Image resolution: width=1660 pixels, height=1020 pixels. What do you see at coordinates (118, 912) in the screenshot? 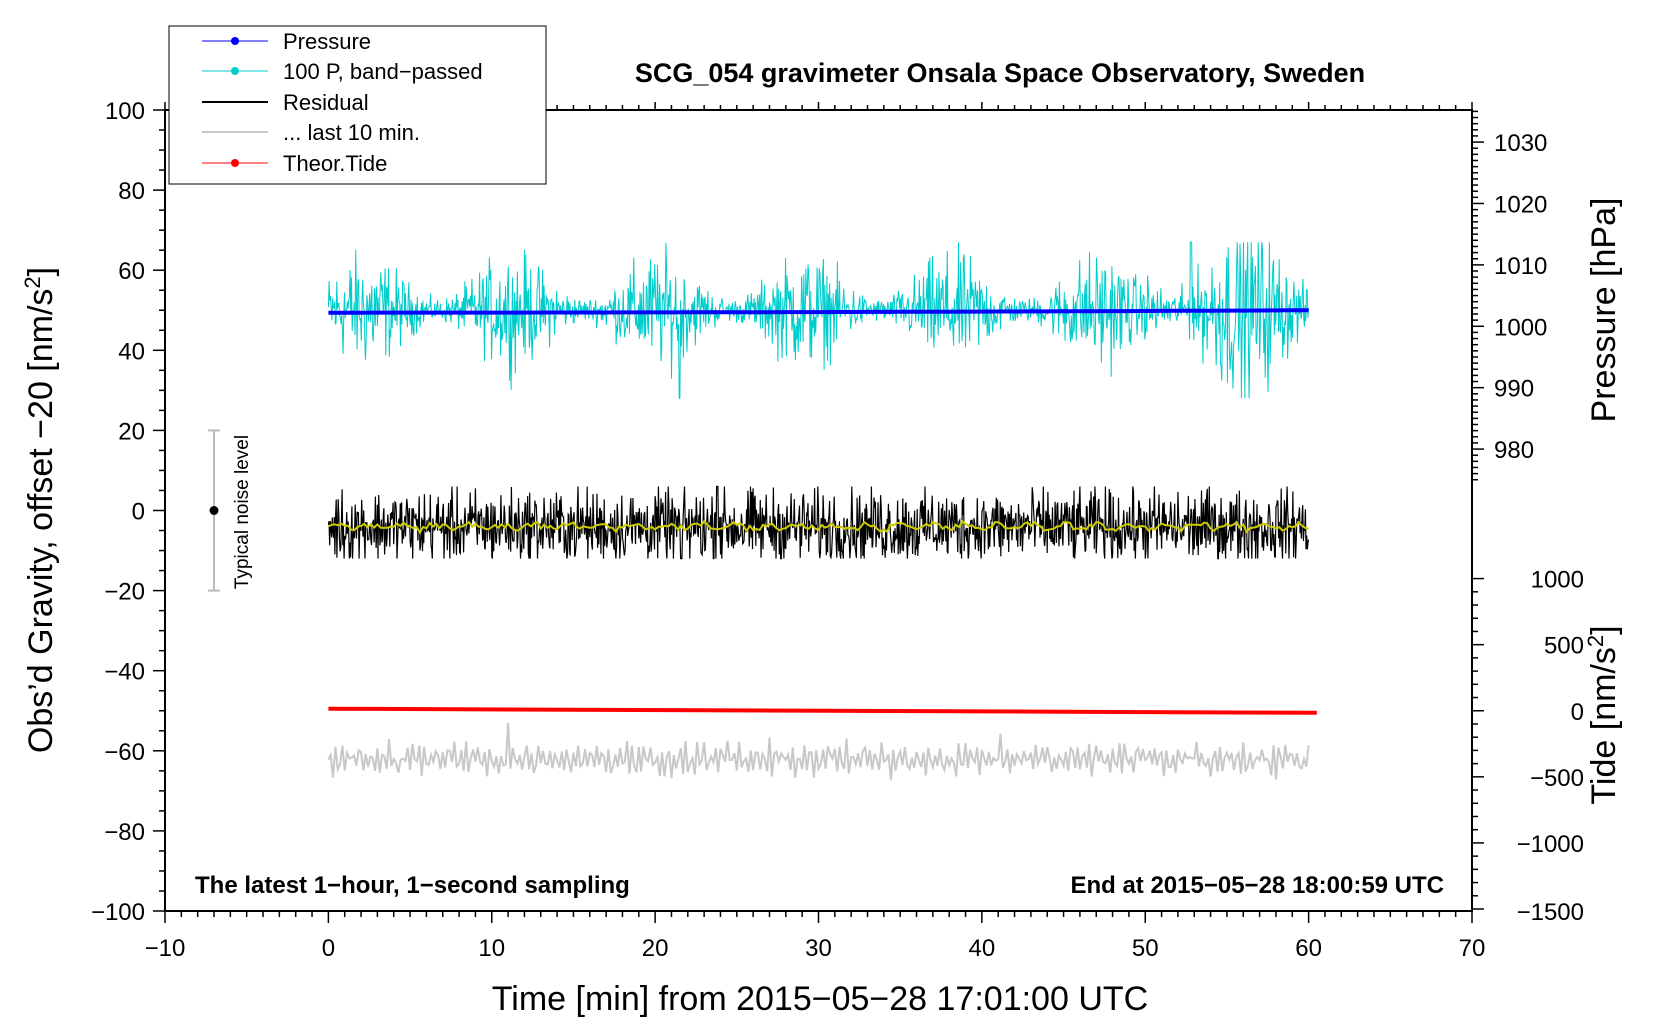
I see `y-tick-label: −100` at bounding box center [118, 912].